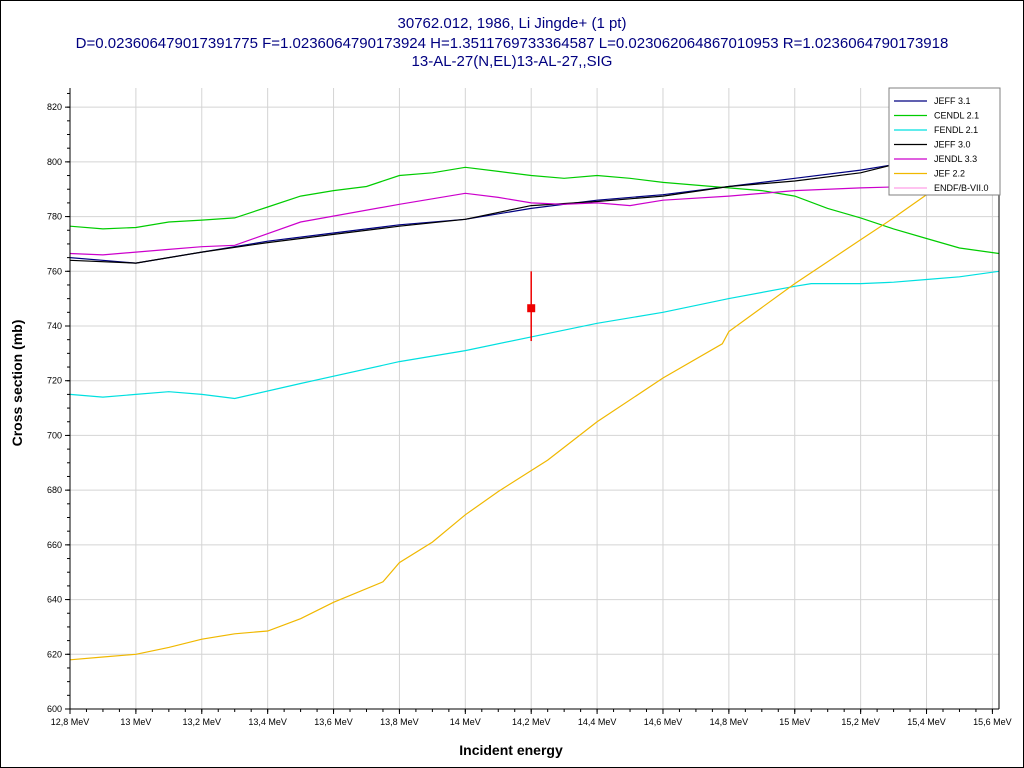 Image resolution: width=1024 pixels, height=768 pixels. What do you see at coordinates (135, 722) in the screenshot?
I see `x-tick-label: 13 MeV` at bounding box center [135, 722].